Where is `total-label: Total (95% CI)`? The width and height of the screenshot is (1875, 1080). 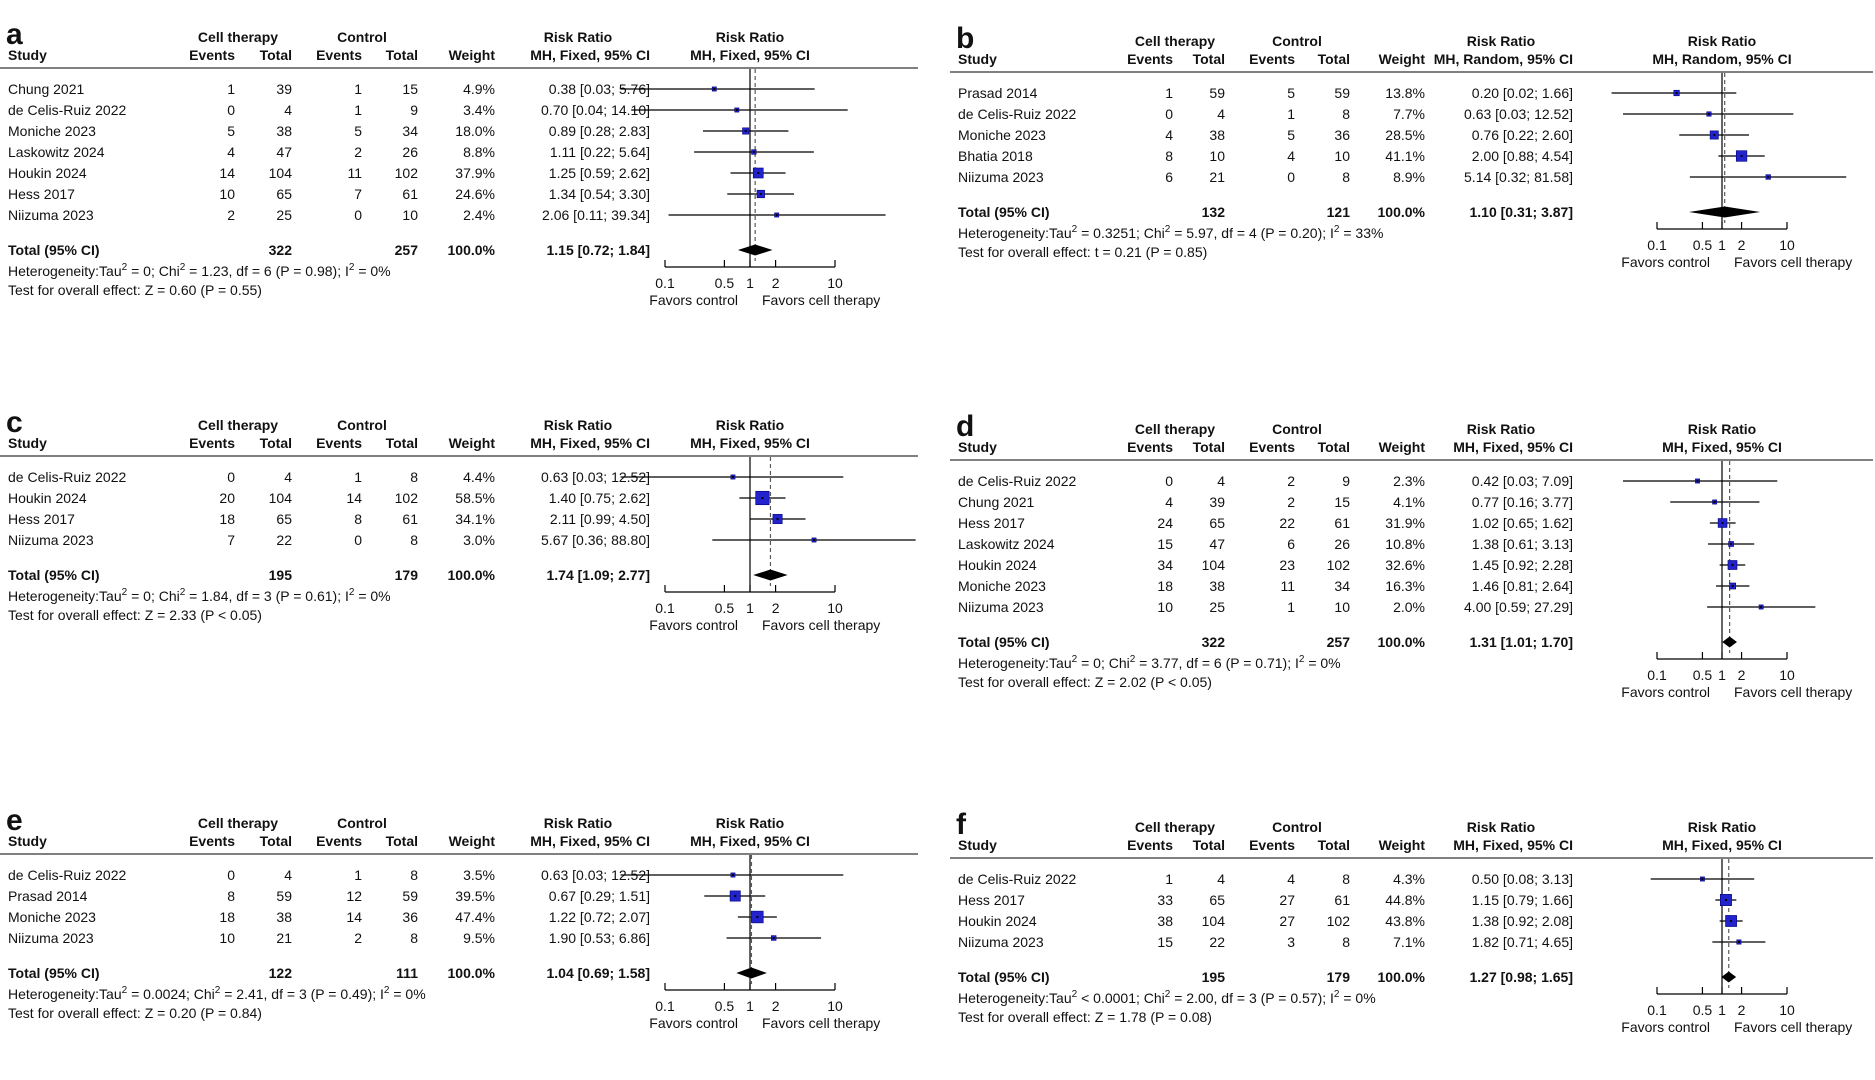 total-label: Total (95% CI) is located at coordinates (54, 575).